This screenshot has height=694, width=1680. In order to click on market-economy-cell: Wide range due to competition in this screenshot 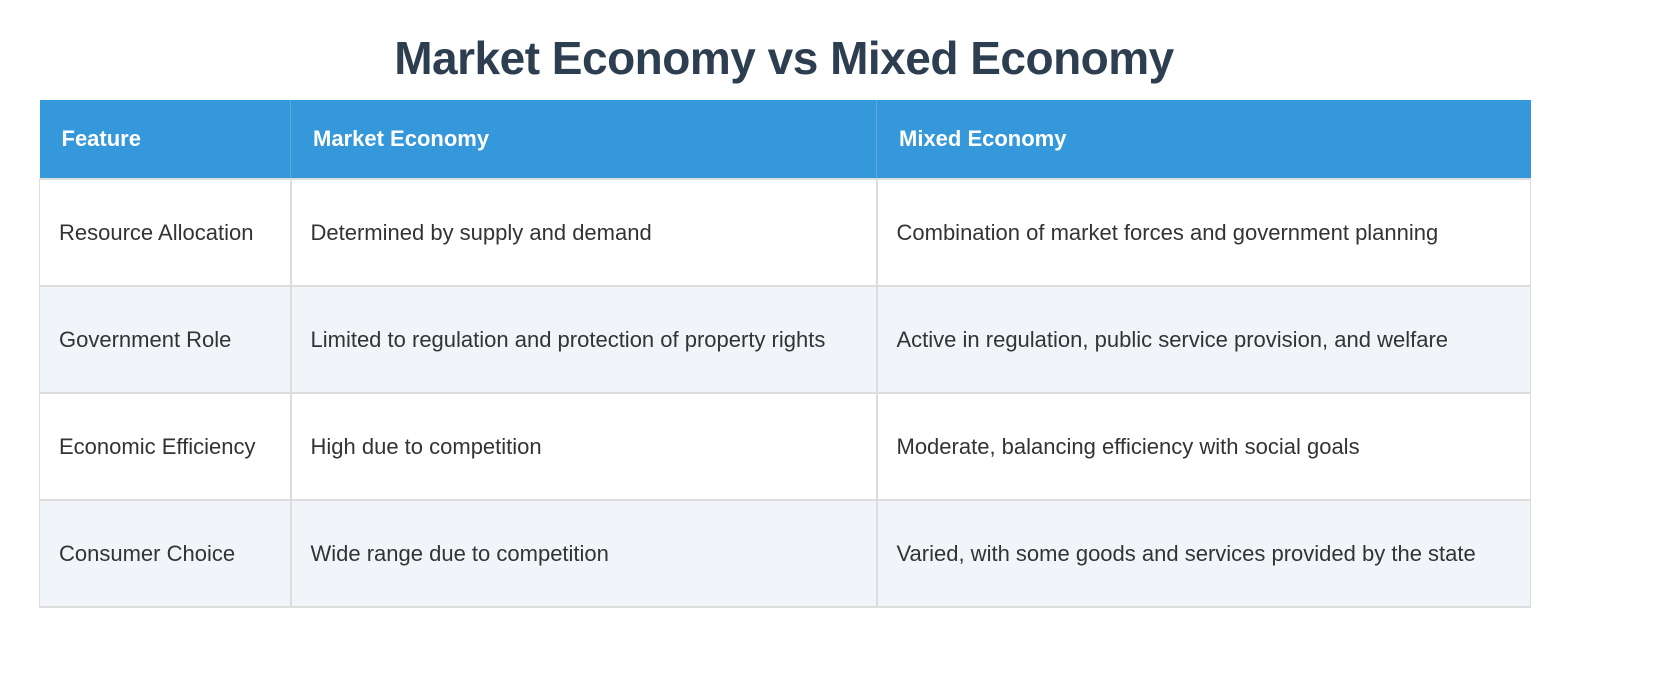, I will do `click(583, 554)`.